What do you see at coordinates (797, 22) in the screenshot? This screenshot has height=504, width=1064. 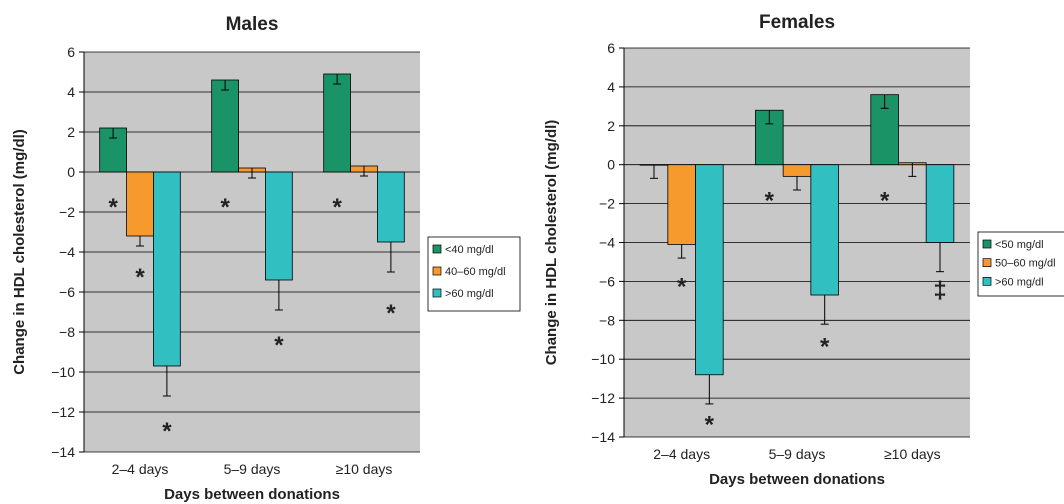 I see `chart-title: Females` at bounding box center [797, 22].